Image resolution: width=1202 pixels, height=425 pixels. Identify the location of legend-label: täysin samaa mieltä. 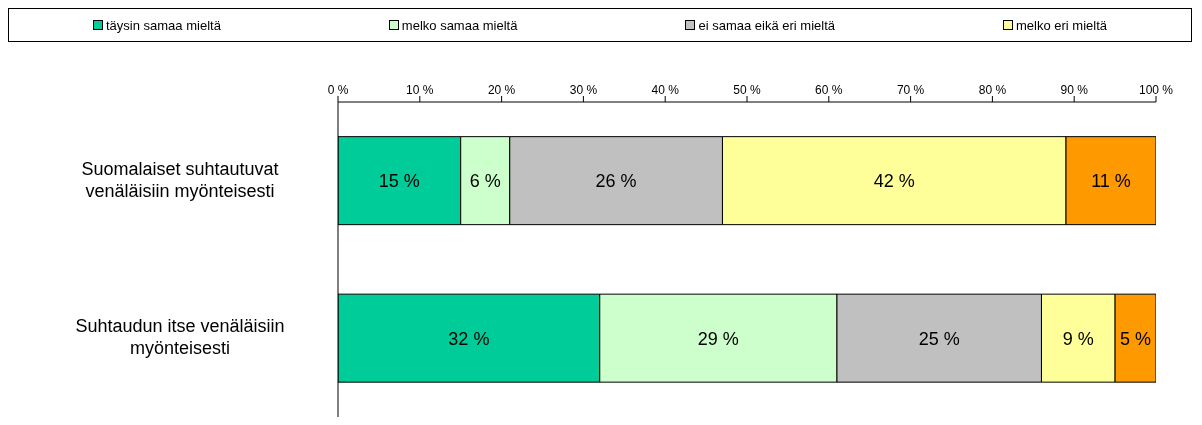
(163, 25).